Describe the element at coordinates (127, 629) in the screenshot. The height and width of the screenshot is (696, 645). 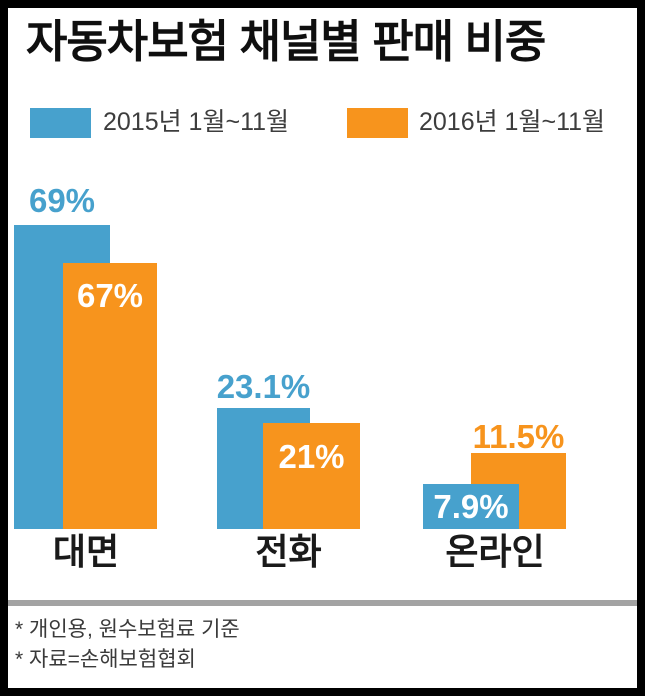
I see `footnote-basis: * 개인용, 원수보험료 기준` at that location.